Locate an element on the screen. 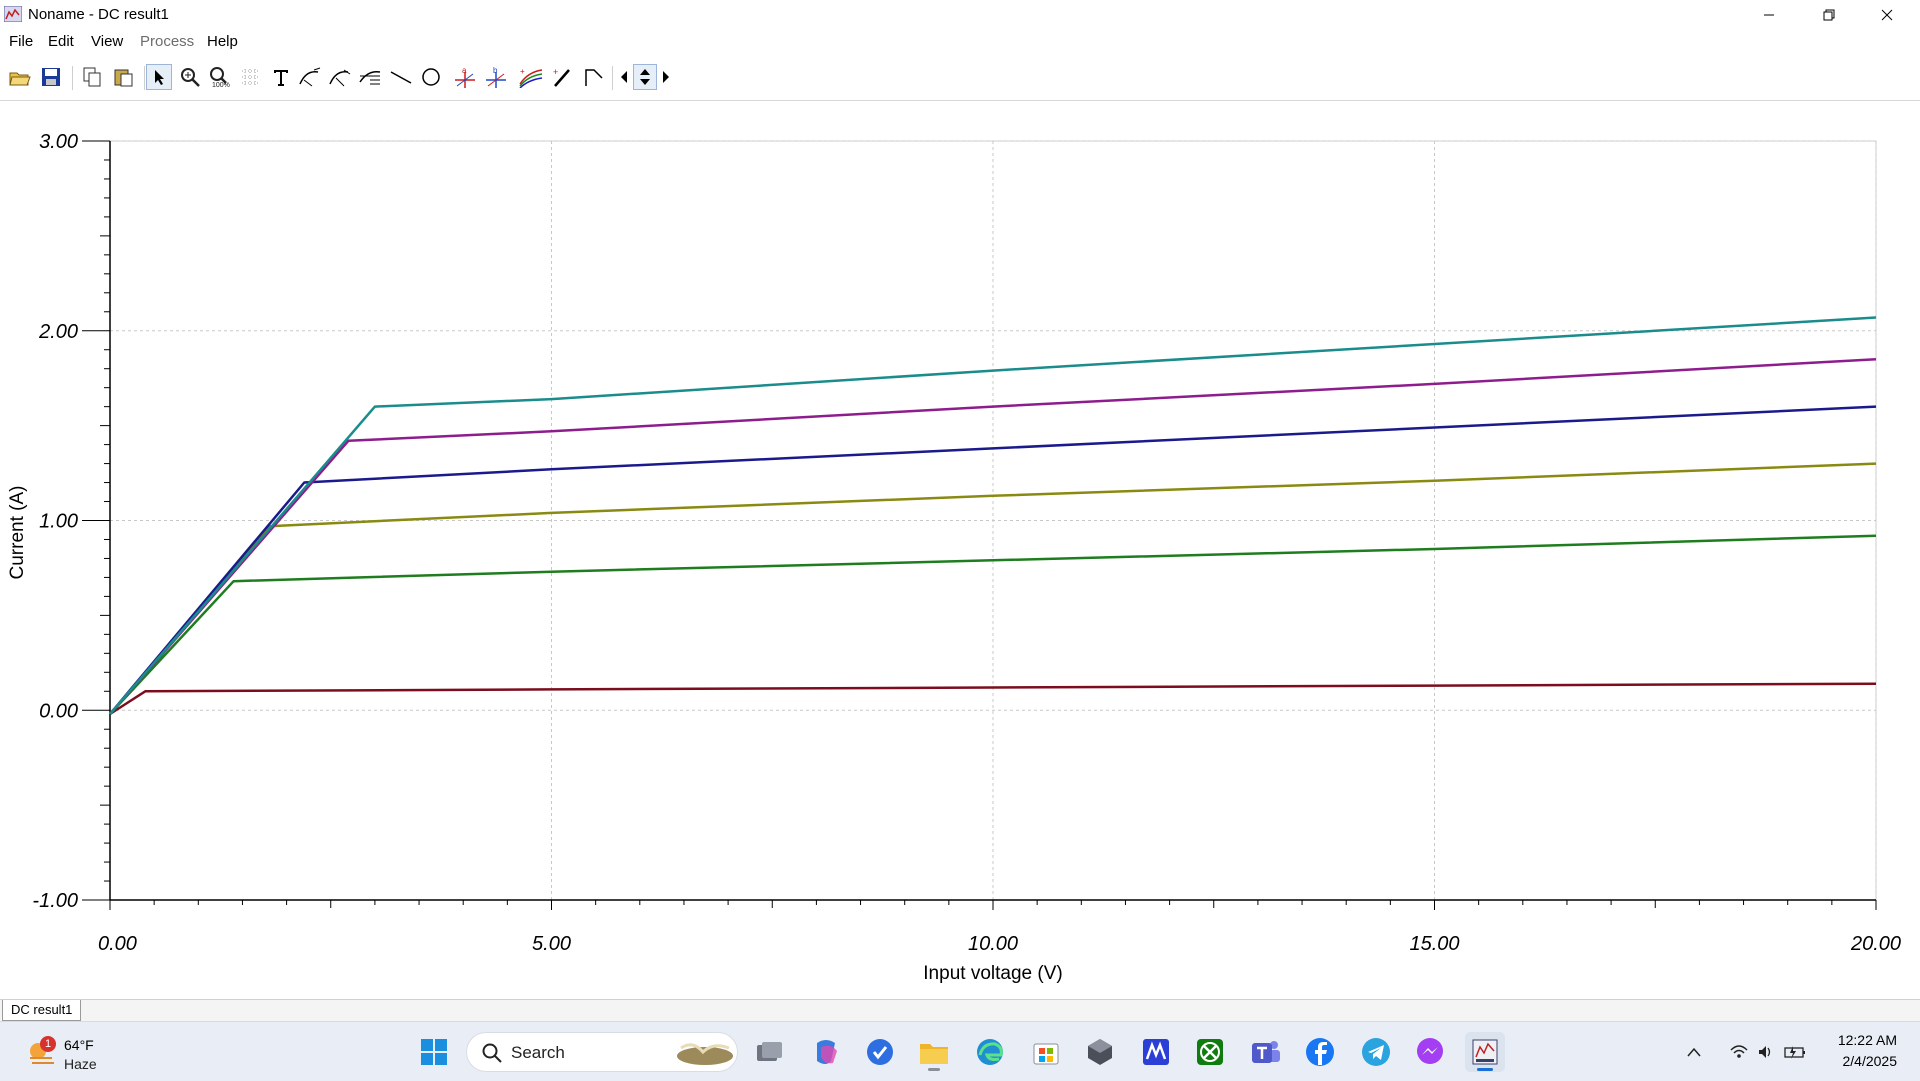  nav-left-button is located at coordinates (624, 77).